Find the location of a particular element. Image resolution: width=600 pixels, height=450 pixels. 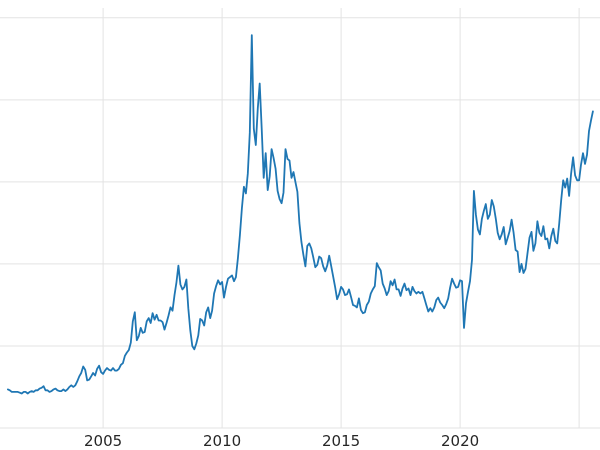

x-tick-label: 2020 is located at coordinates (460, 441).